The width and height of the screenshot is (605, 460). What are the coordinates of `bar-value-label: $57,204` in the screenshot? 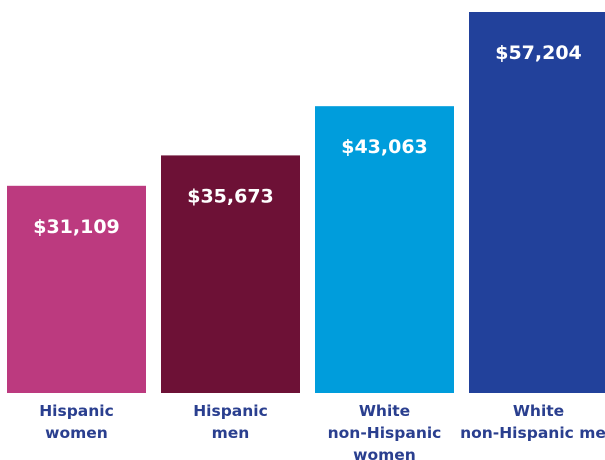 It's located at (538, 53).